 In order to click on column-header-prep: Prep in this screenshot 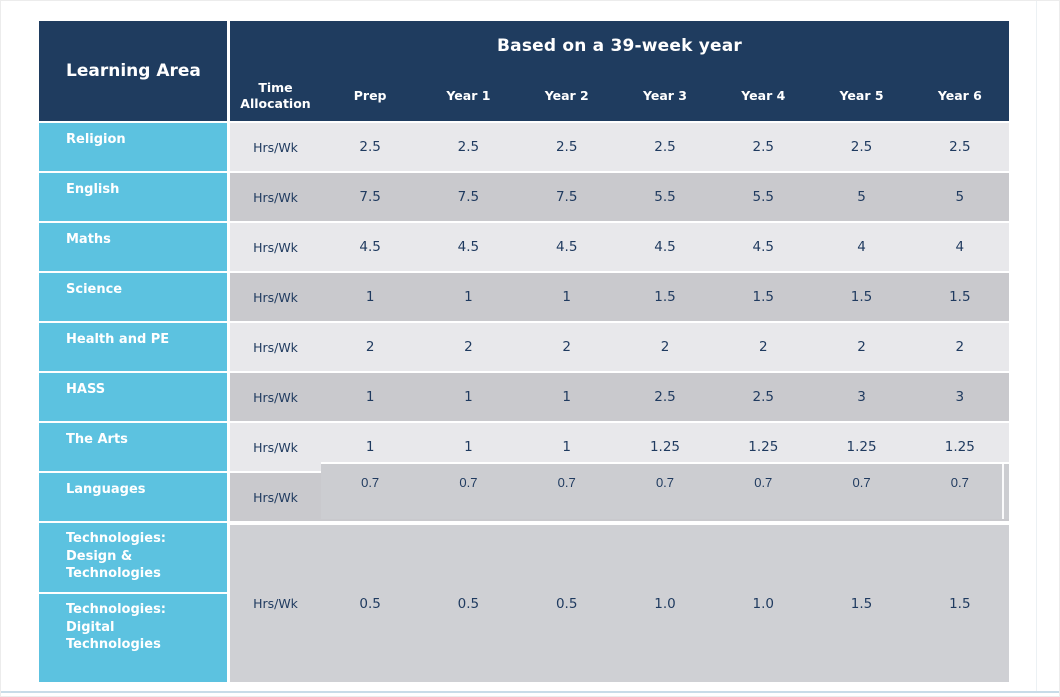, I will do `click(370, 96)`.